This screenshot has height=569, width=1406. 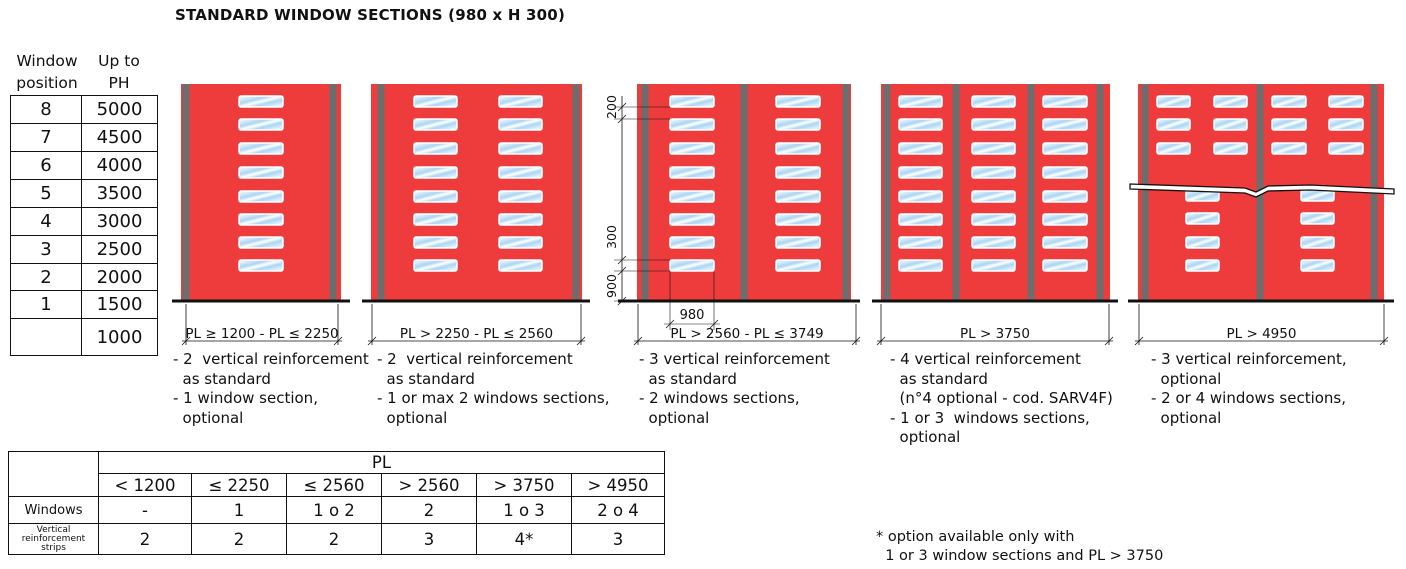 What do you see at coordinates (662, 212) in the screenshot?
I see `panel-3-dimensions: 200 300 900 980` at bounding box center [662, 212].